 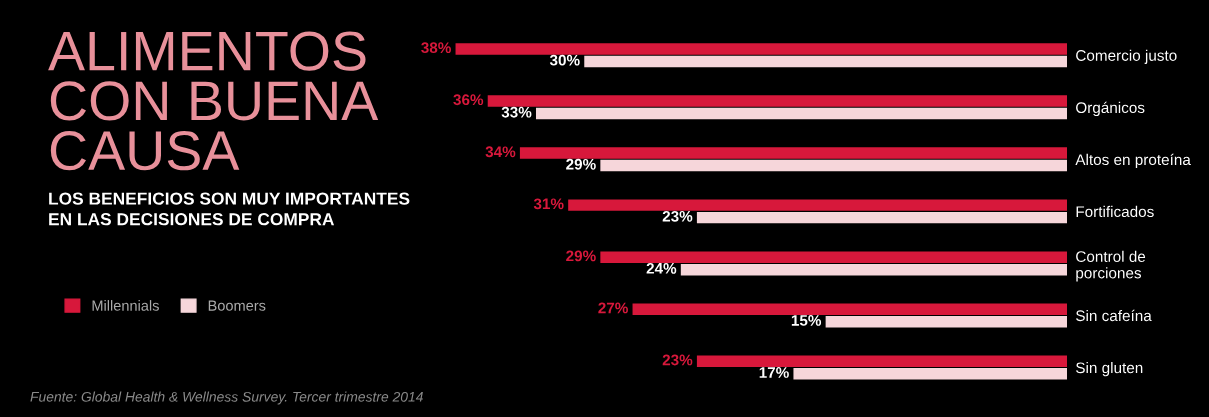 I want to click on data-label: 30%, so click(x=564, y=60).